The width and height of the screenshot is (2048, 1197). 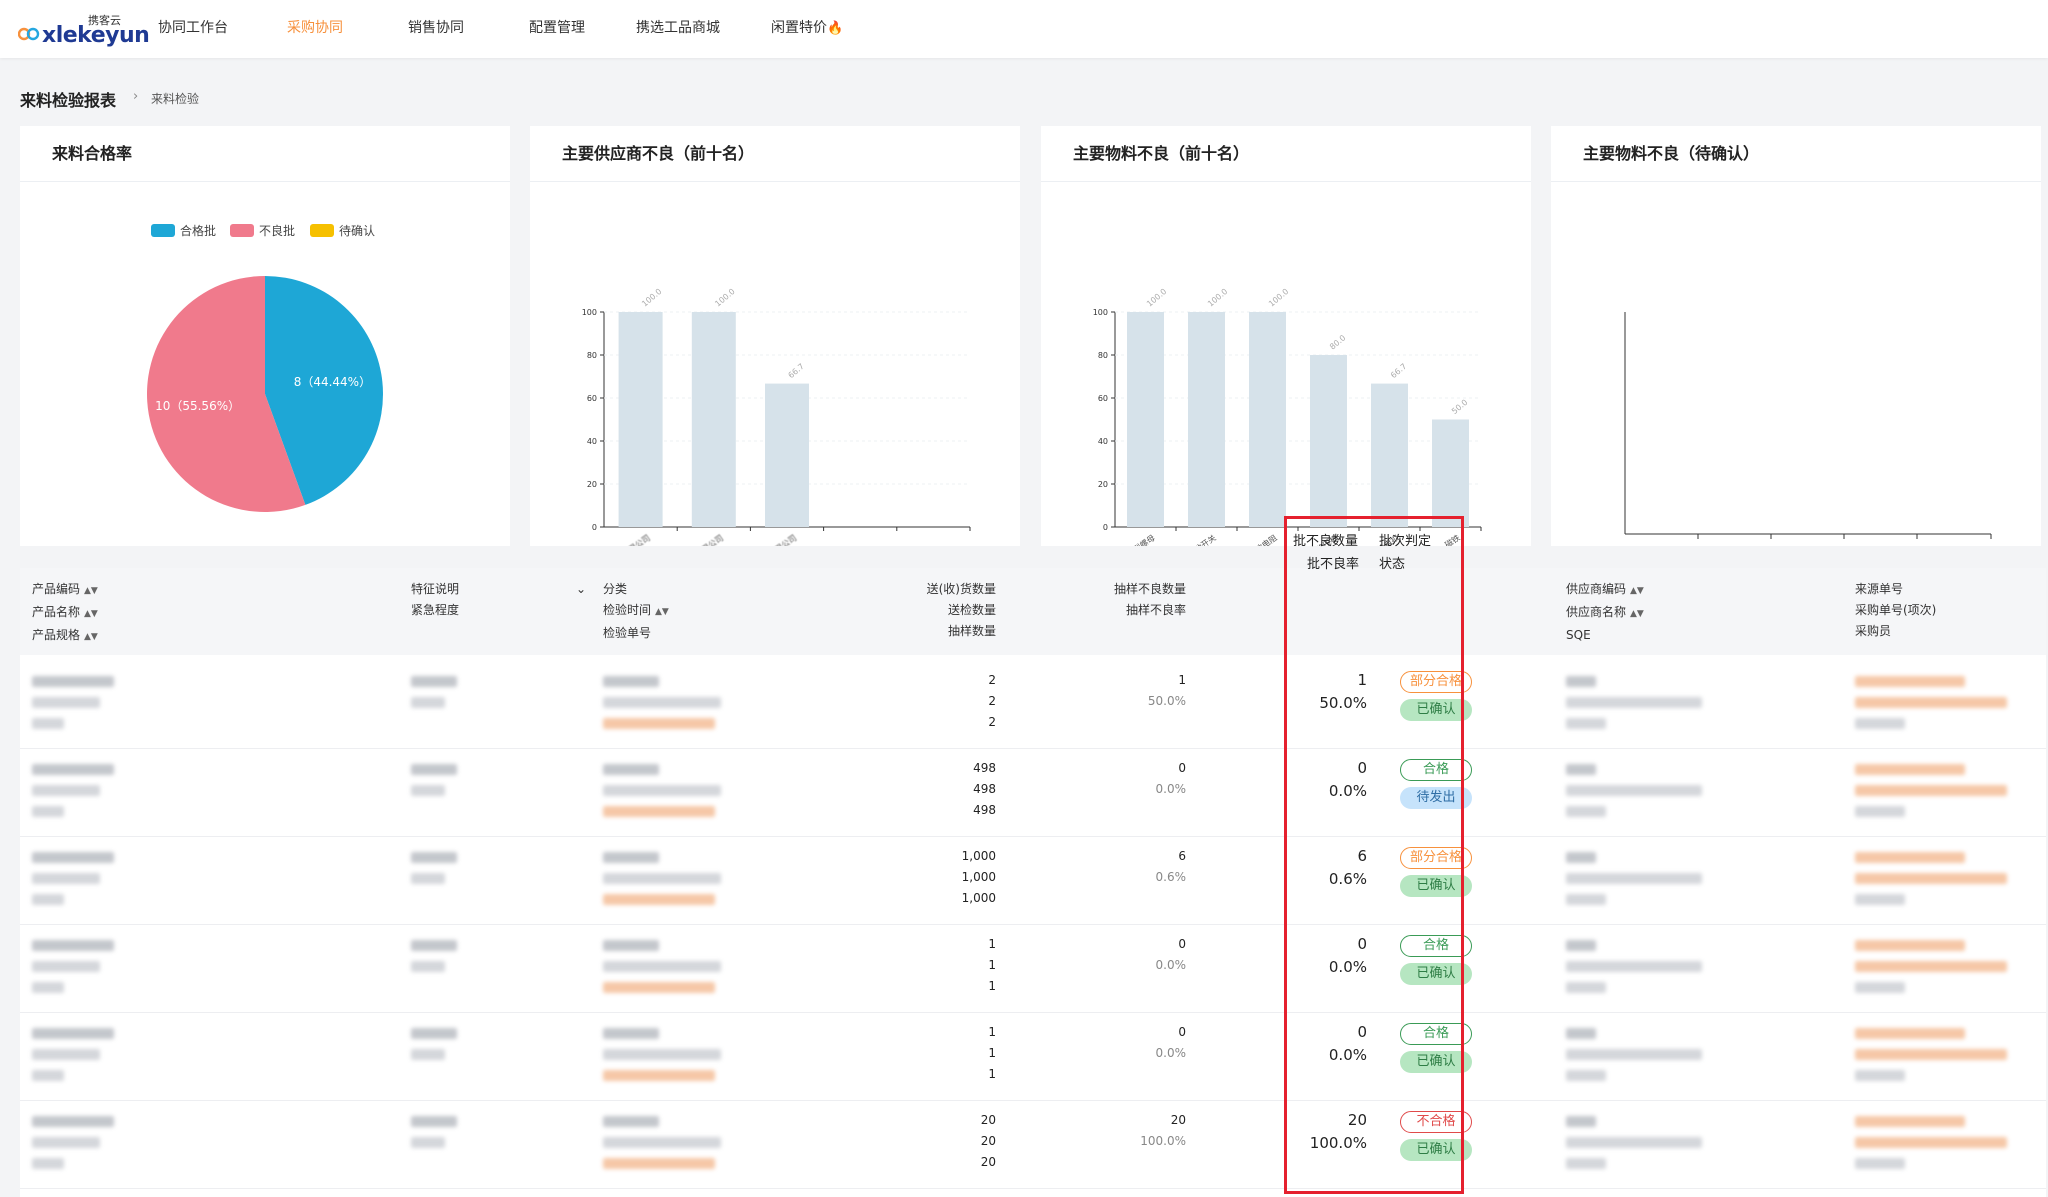 What do you see at coordinates (636, 611) in the screenshot?
I see `header-category: 分类 检验时间 ▲▼ 检验单号` at bounding box center [636, 611].